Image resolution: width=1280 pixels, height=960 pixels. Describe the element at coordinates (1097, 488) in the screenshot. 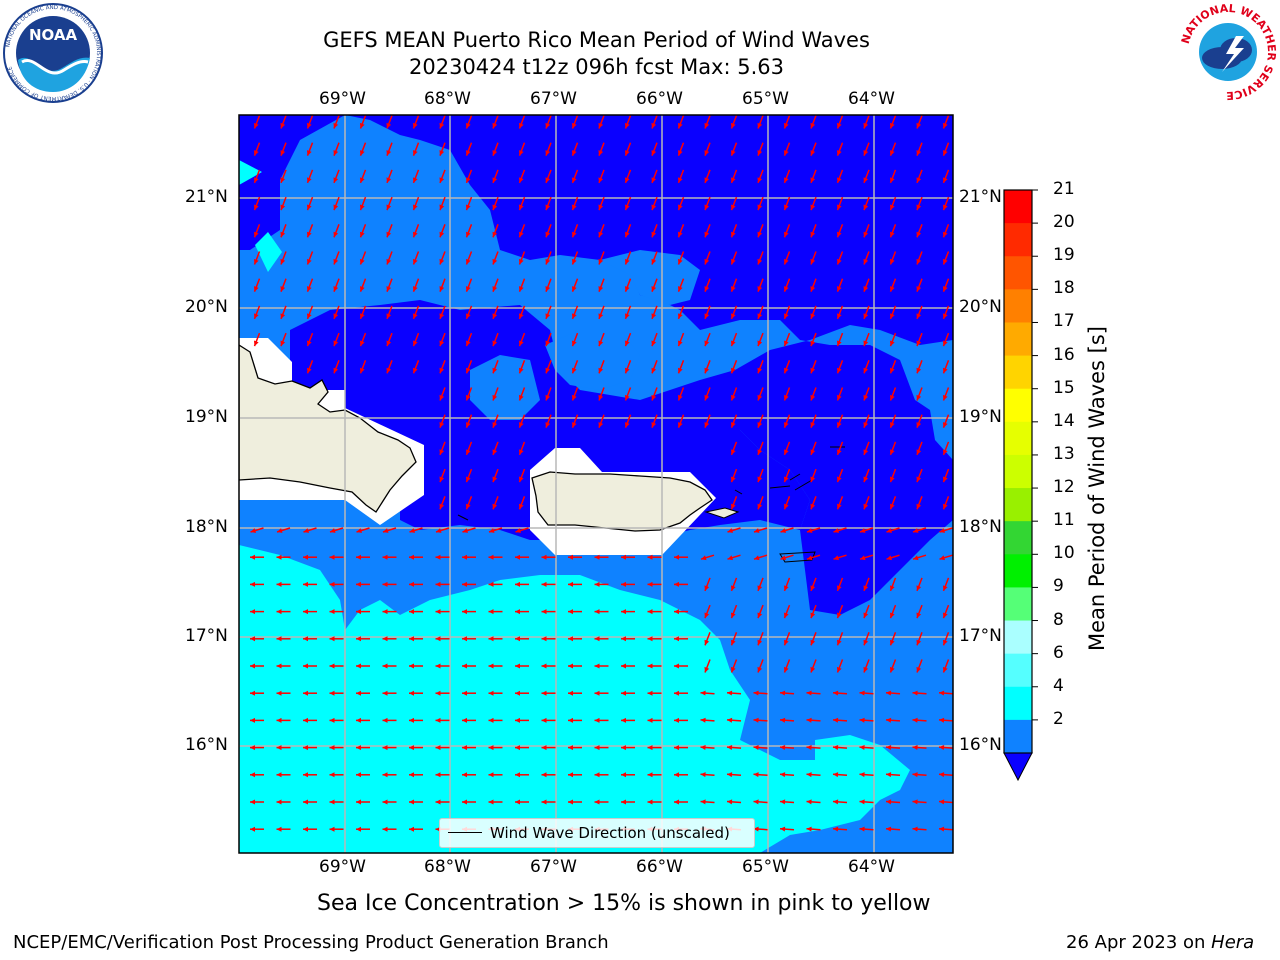

I see `colorbar-title: Mean Period of Wind Waves [s]` at that location.